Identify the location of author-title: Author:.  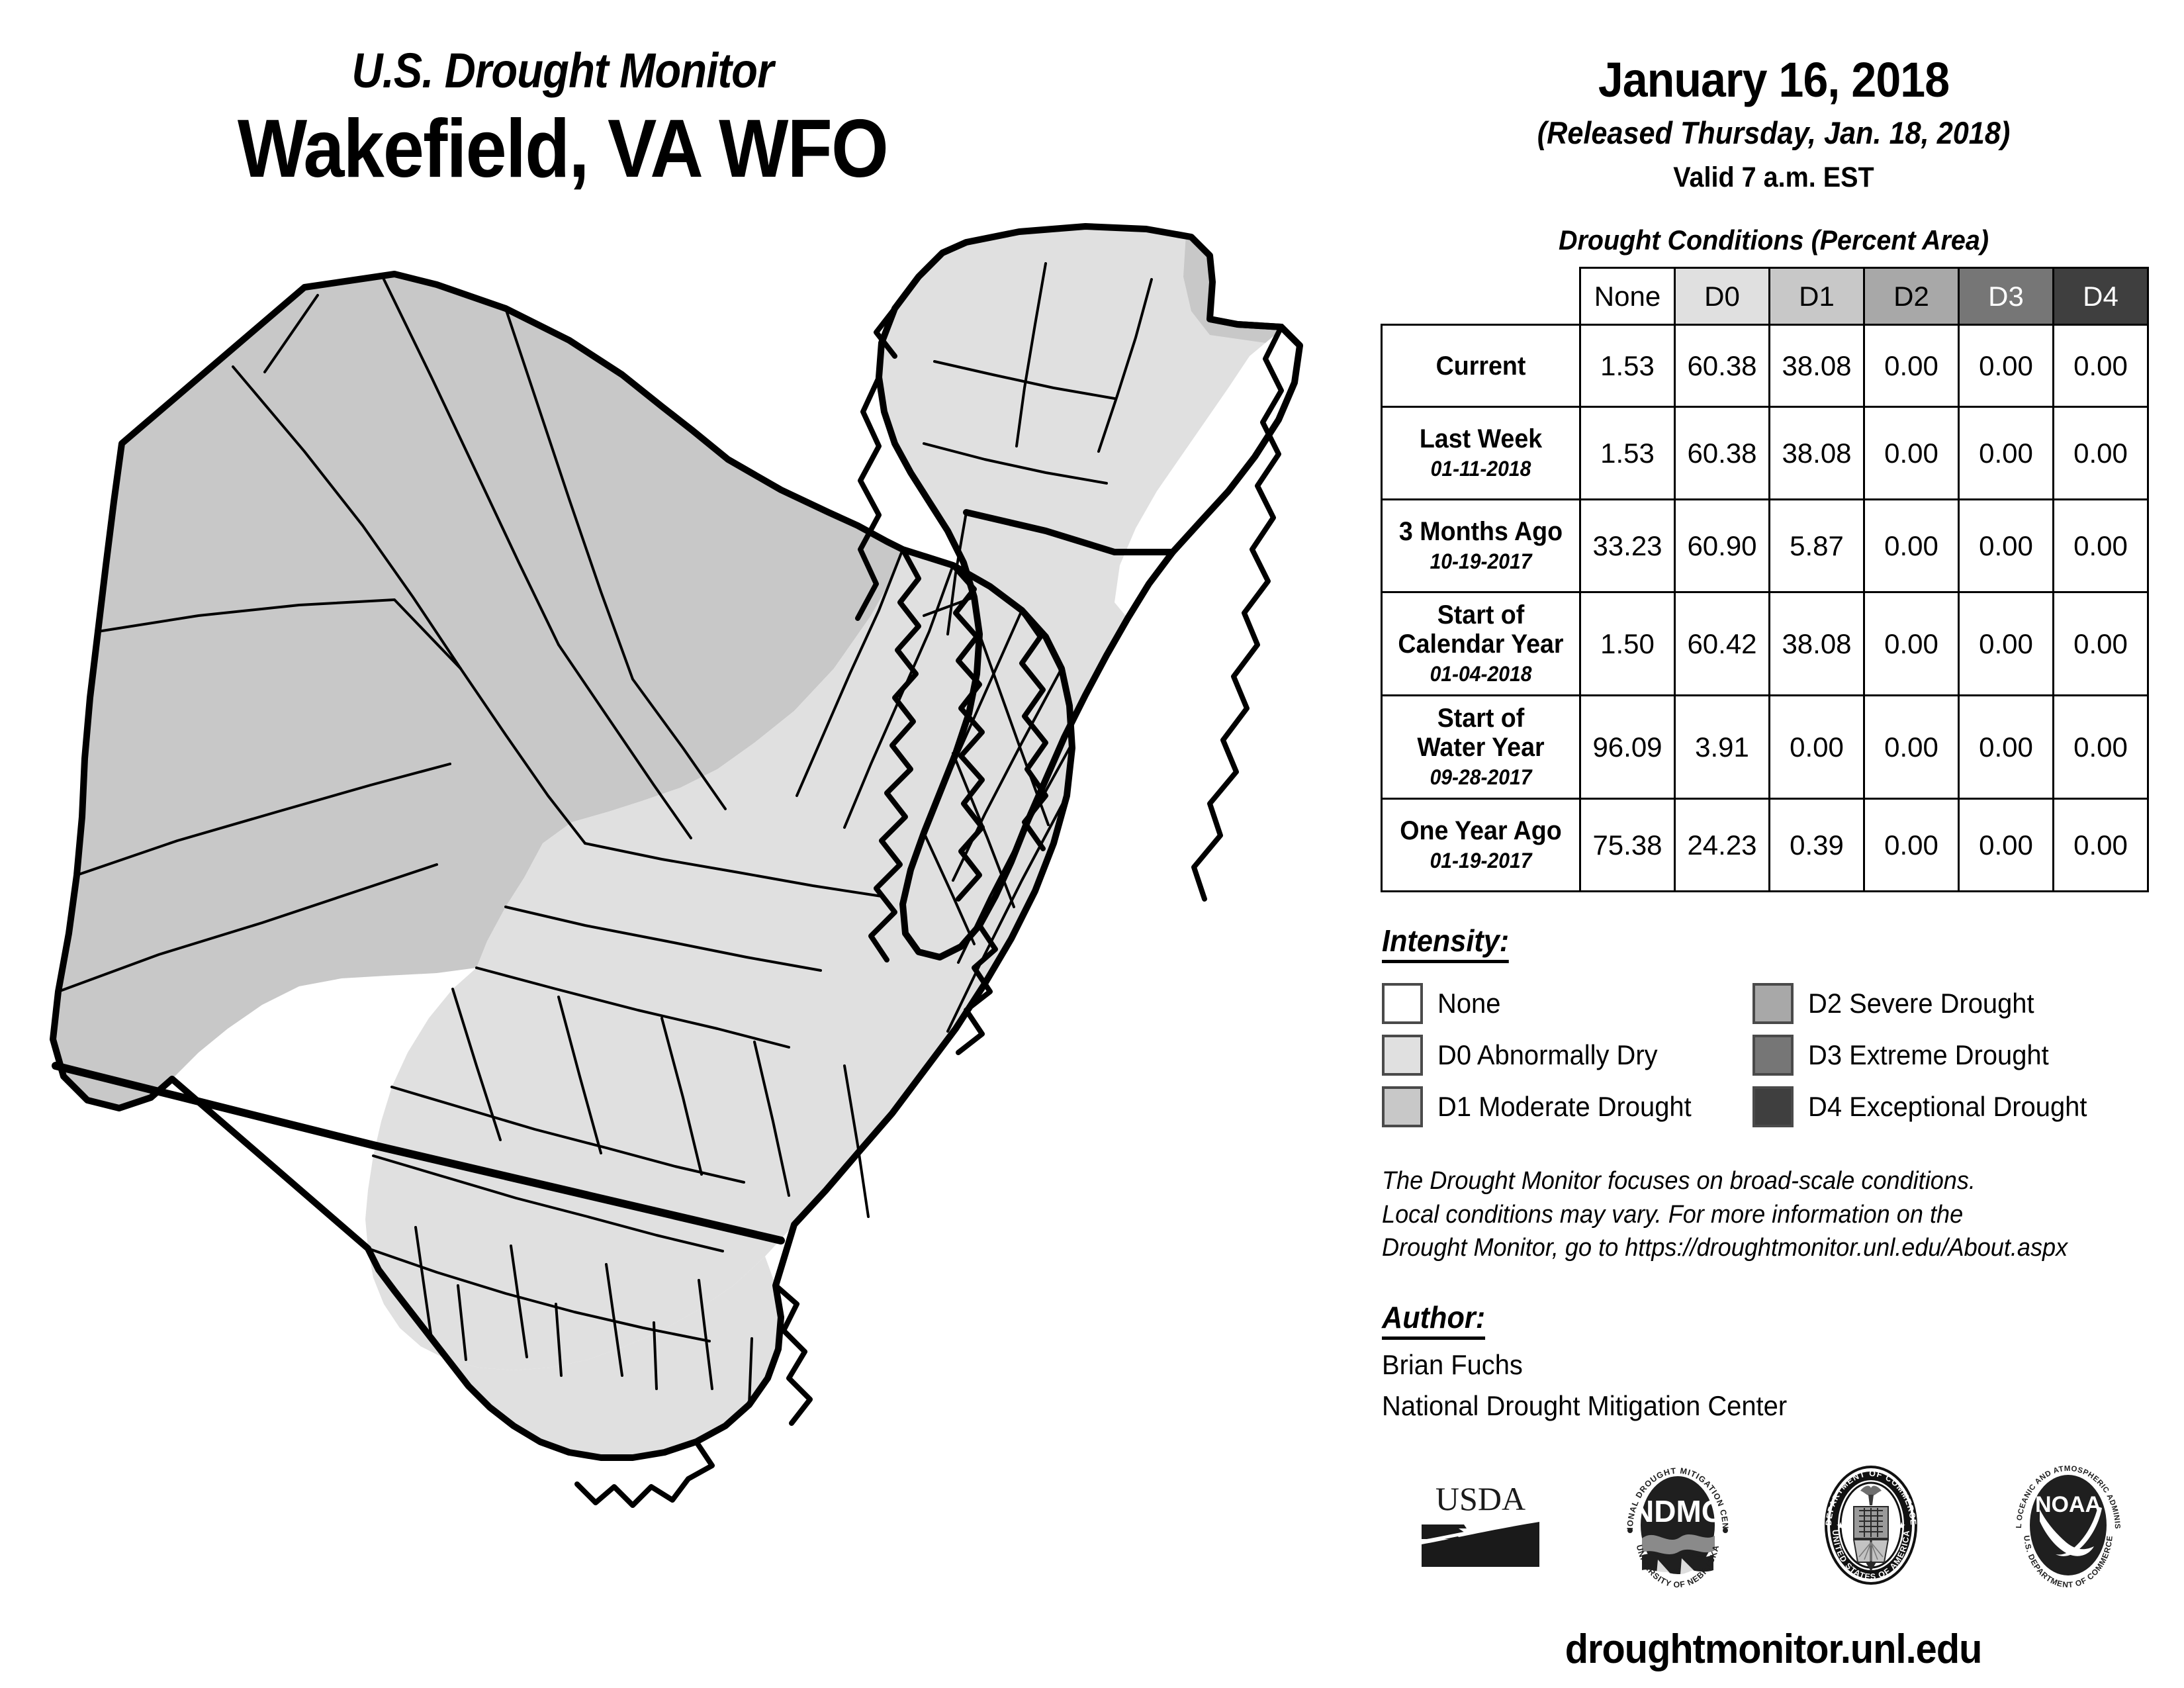
(1434, 1319).